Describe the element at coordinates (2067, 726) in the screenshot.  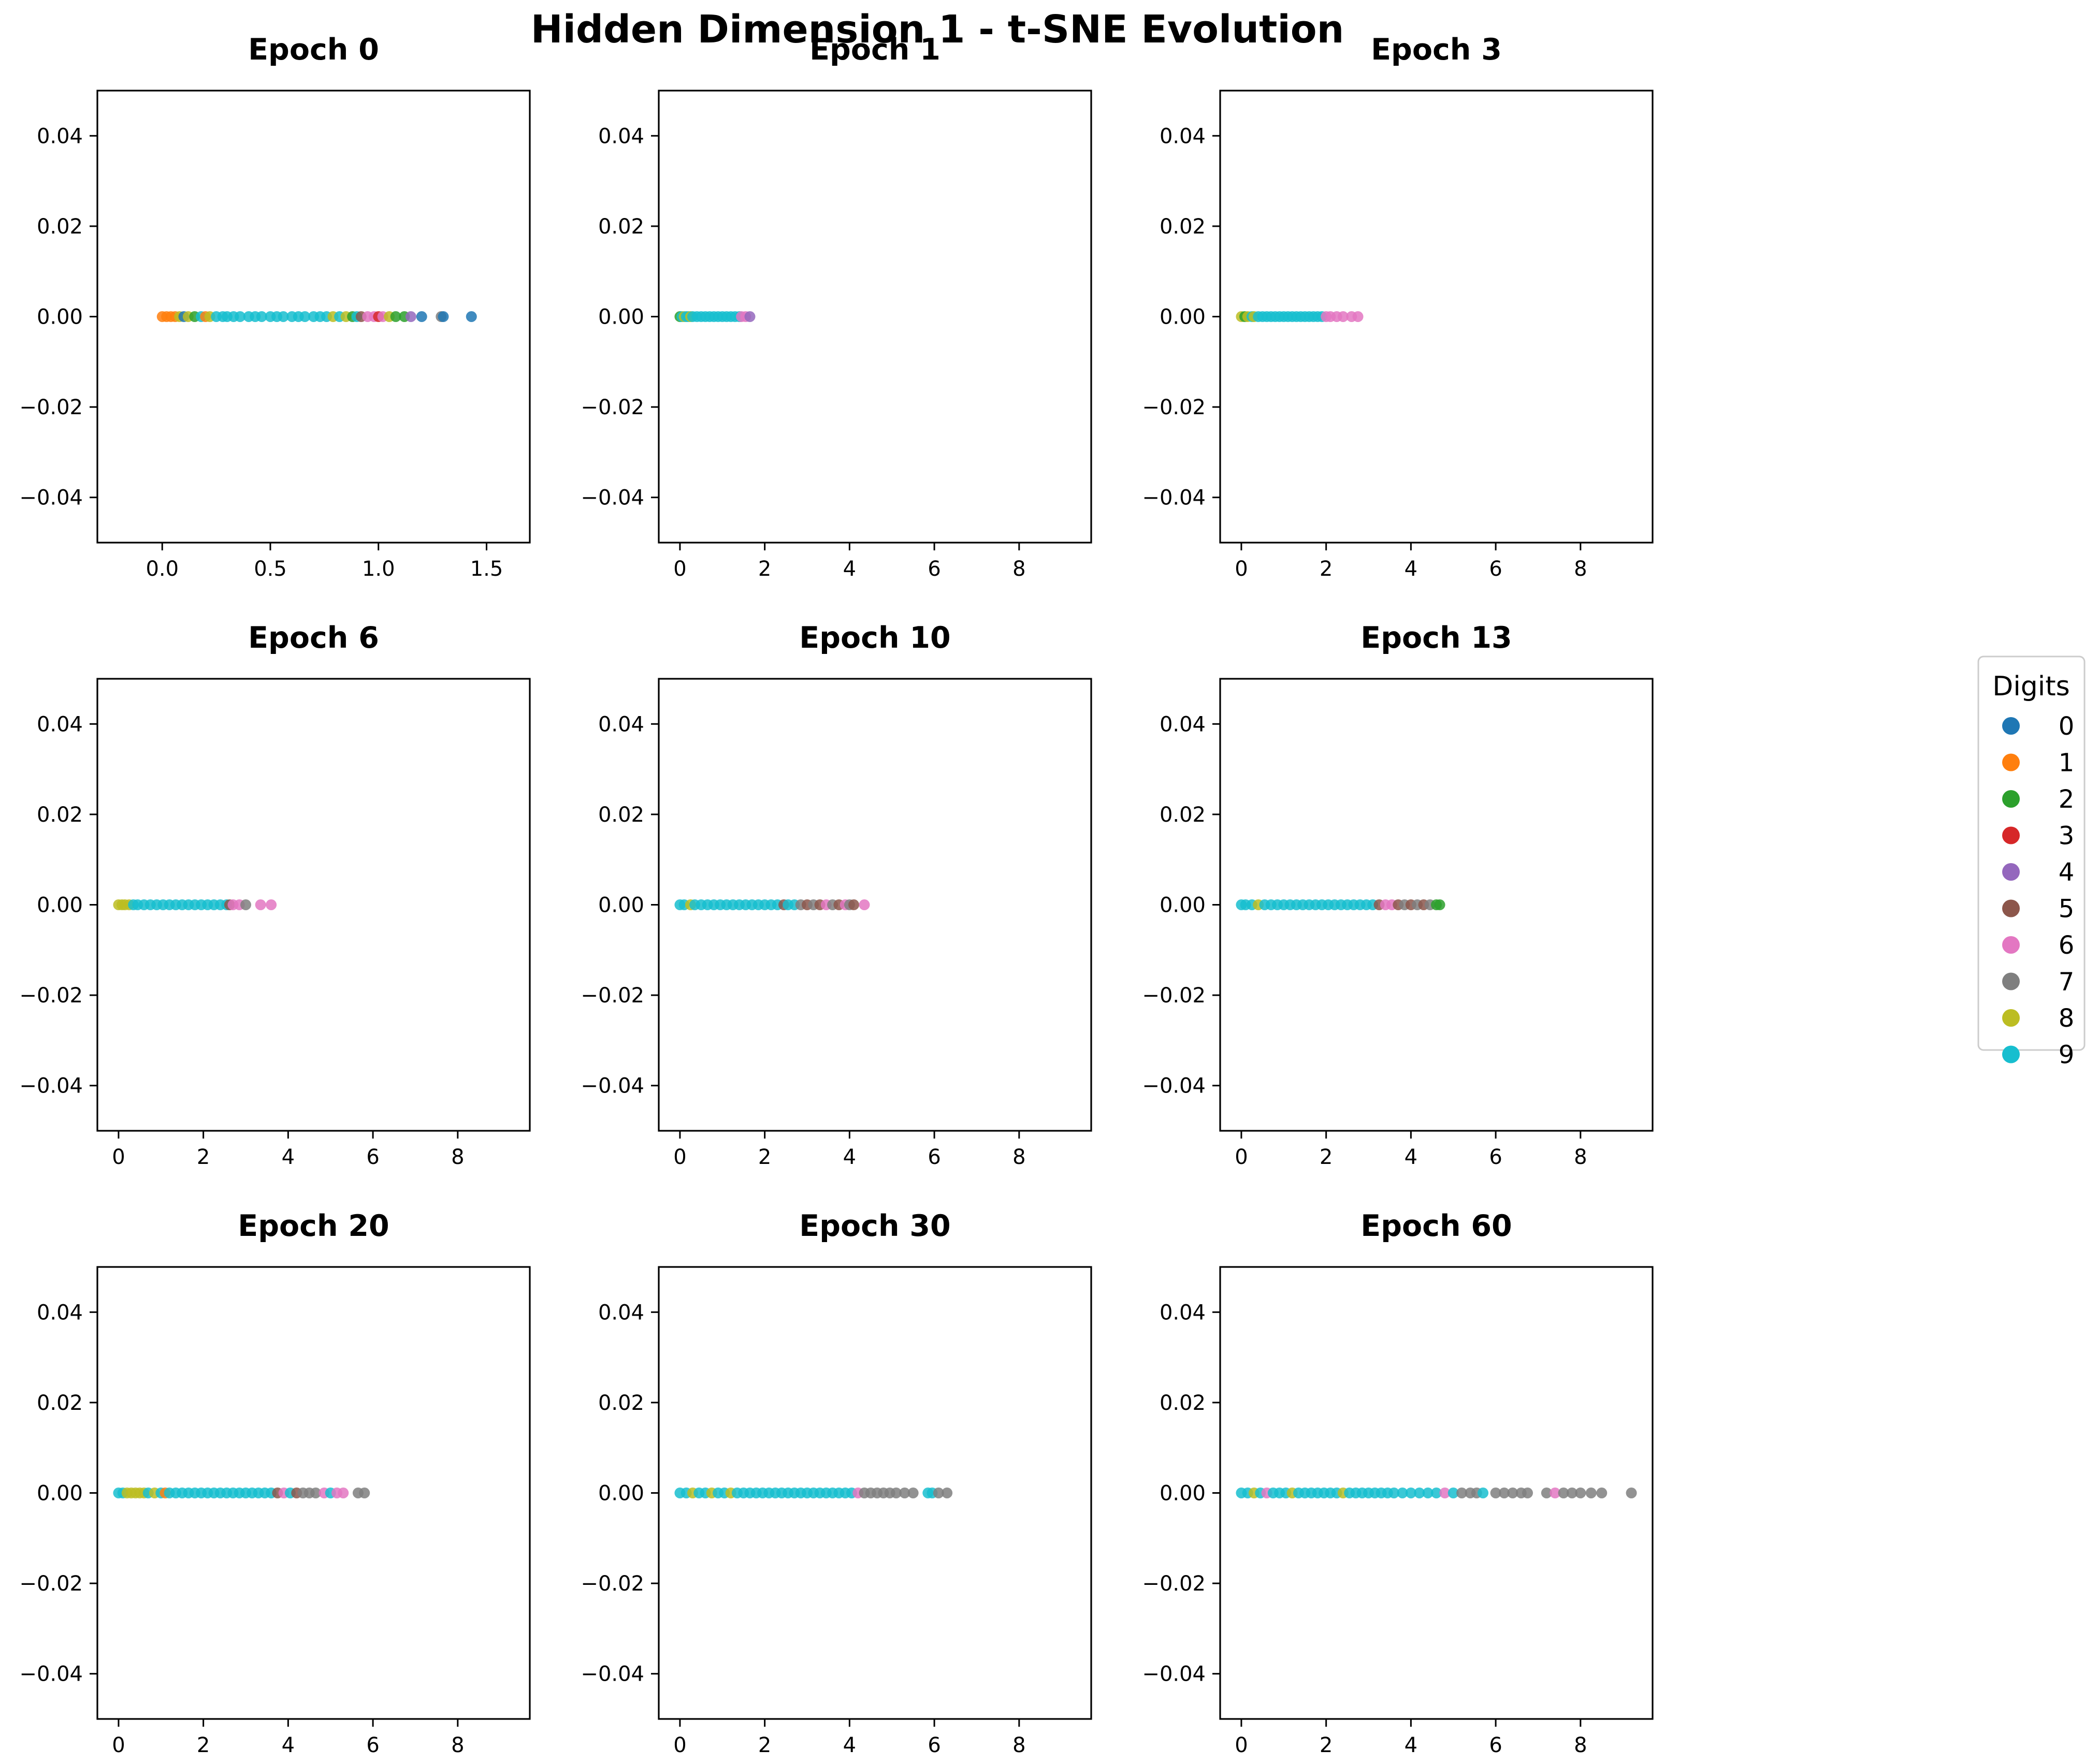
I see `legend-label: 0` at that location.